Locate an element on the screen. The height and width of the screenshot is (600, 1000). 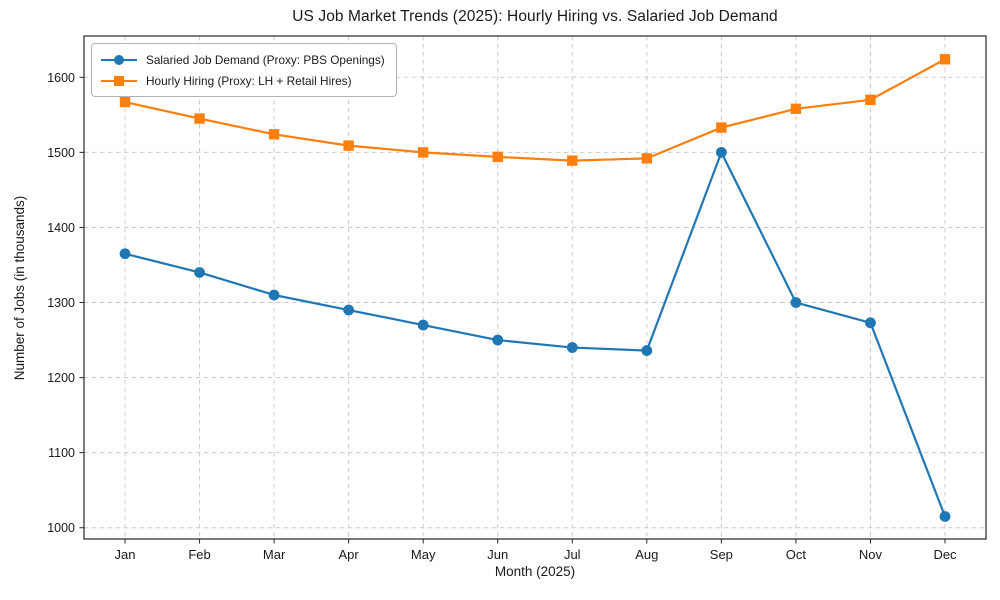
x-tick-label: Oct is located at coordinates (796, 554).